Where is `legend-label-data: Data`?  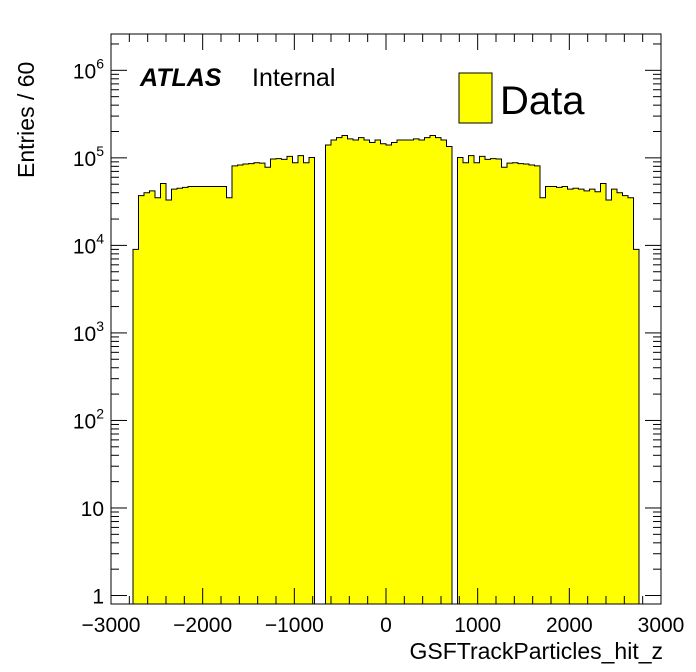 legend-label-data: Data is located at coordinates (542, 101).